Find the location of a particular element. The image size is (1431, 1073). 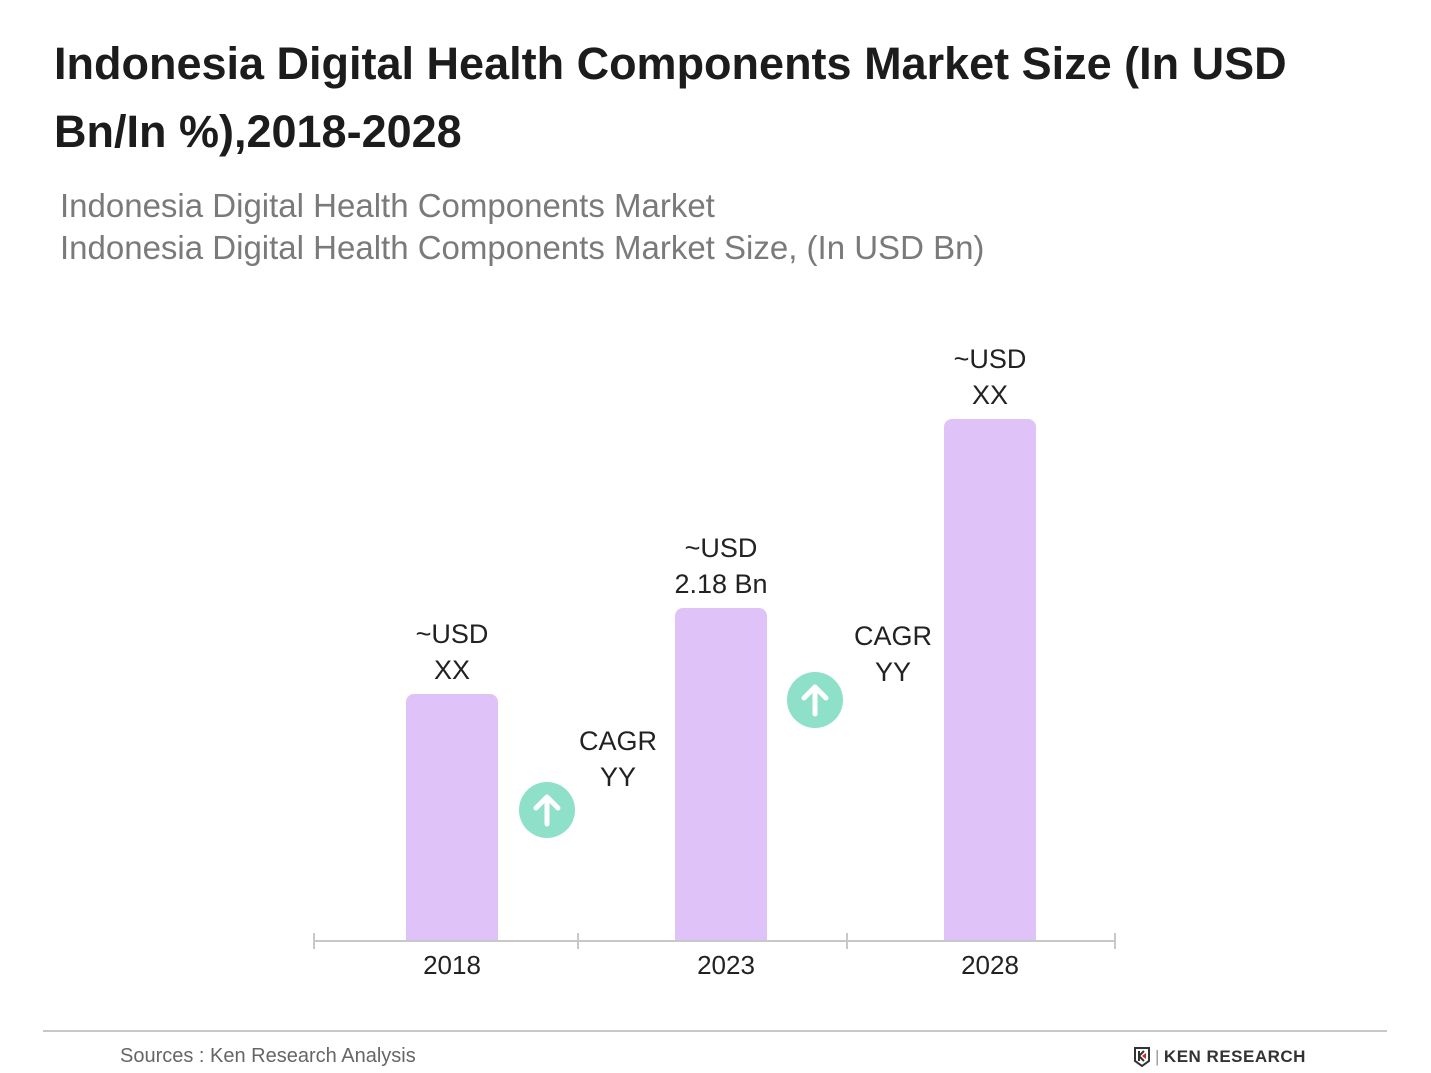

bar-2028 is located at coordinates (990, 680).